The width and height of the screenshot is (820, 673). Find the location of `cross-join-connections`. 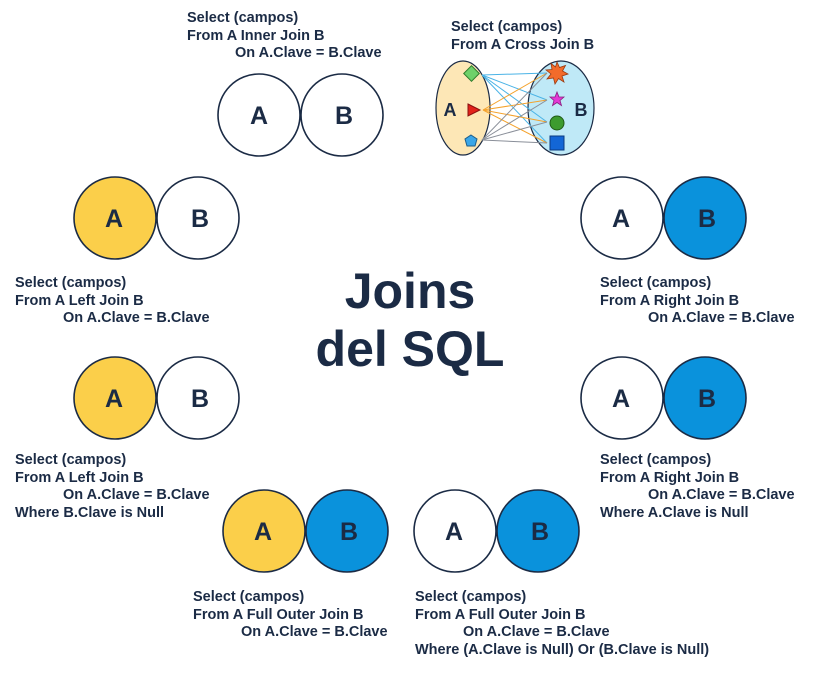

cross-join-connections is located at coordinates (514, 108).